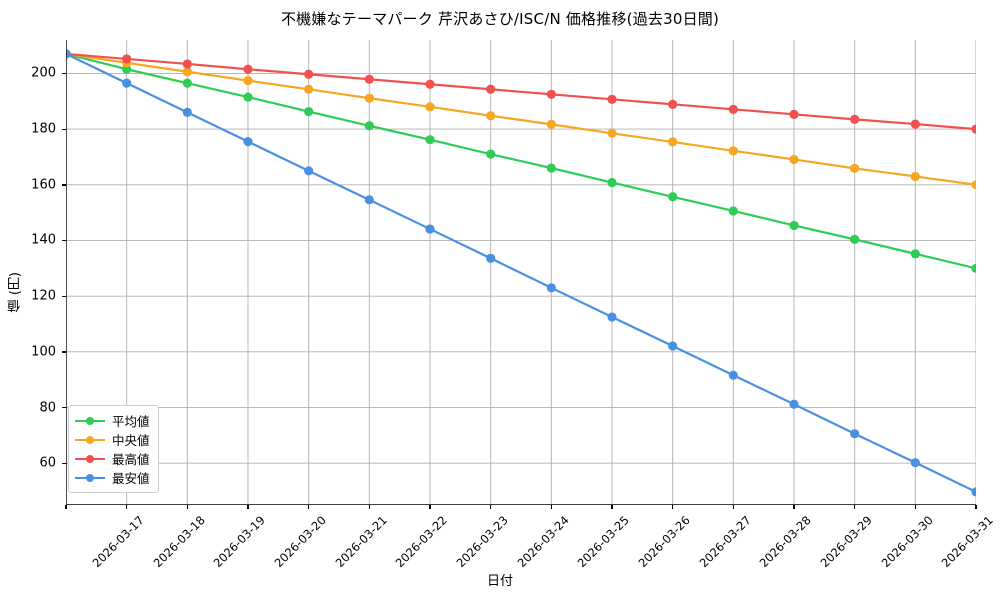 This screenshot has width=1000, height=600. I want to click on legend-item: 中央値, so click(112, 439).